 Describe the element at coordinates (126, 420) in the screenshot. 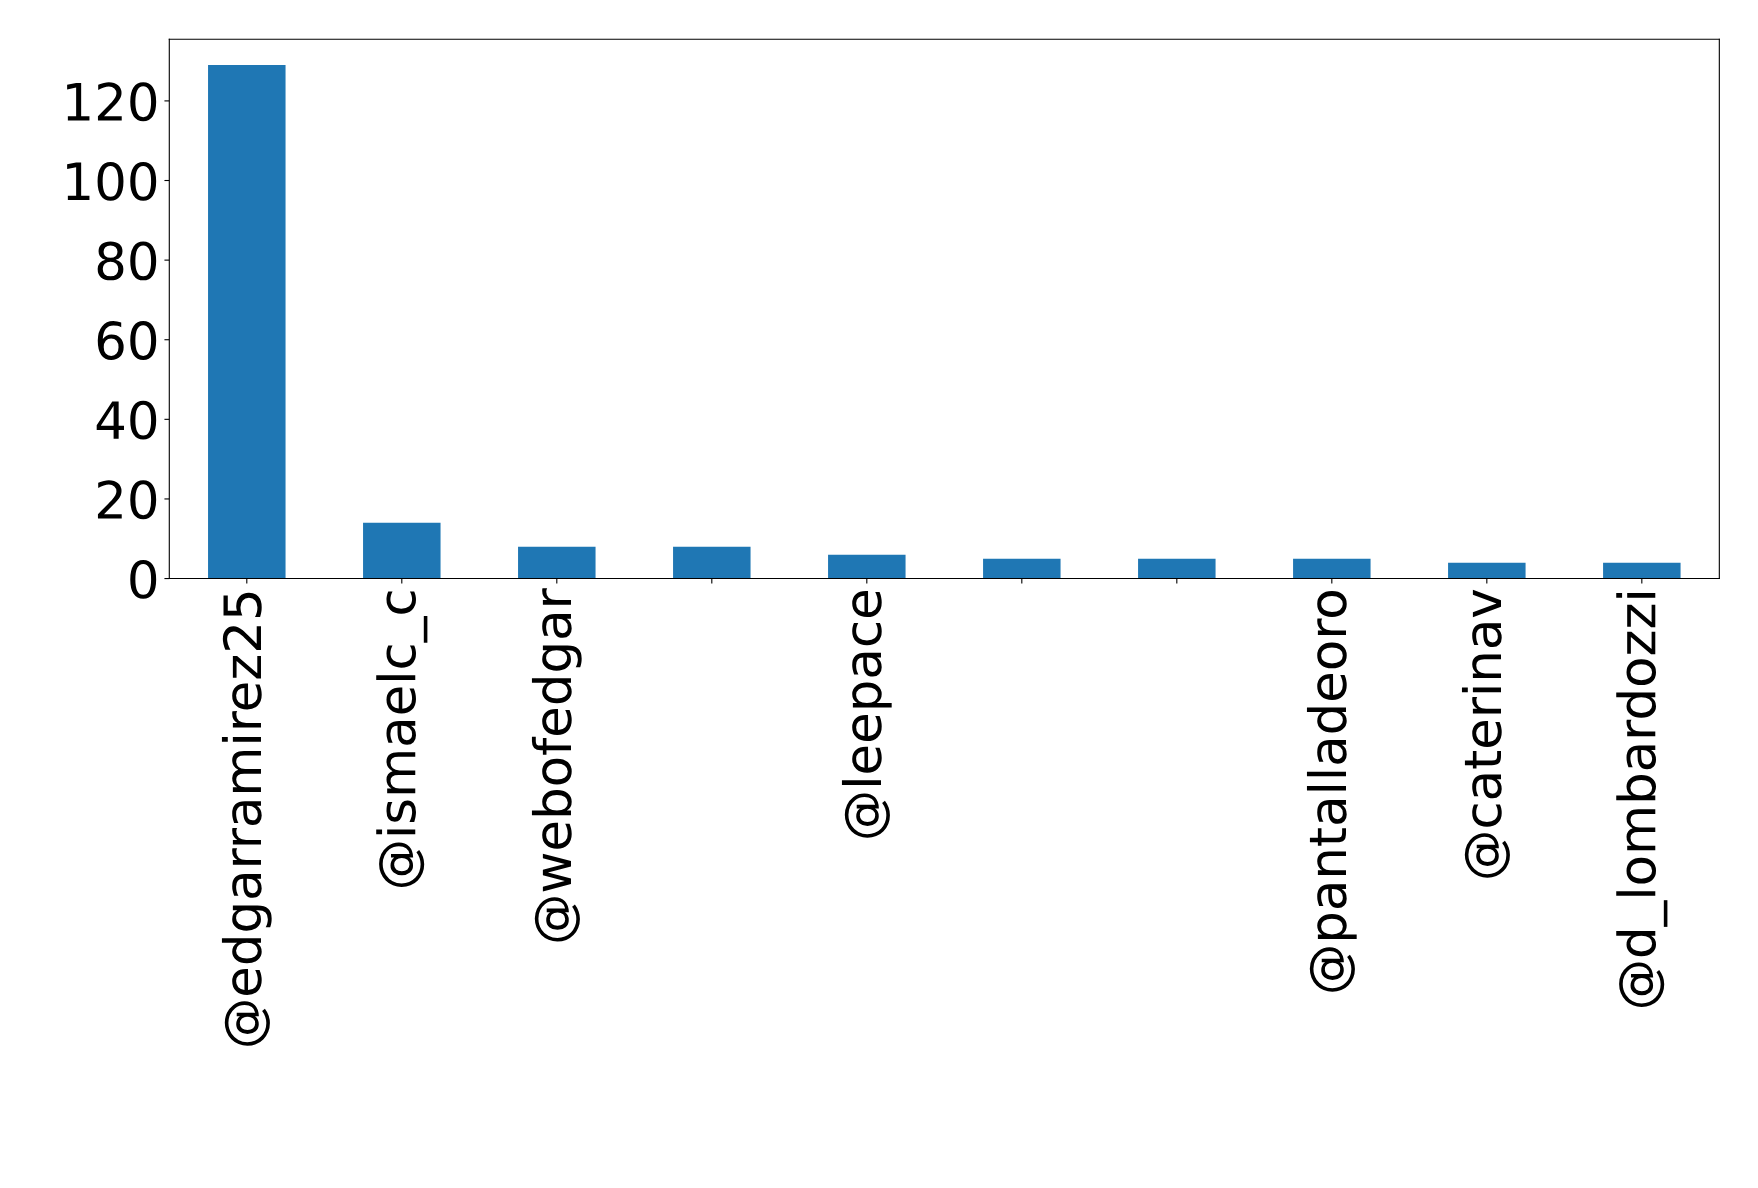

I see `y-tick-label: 40` at that location.